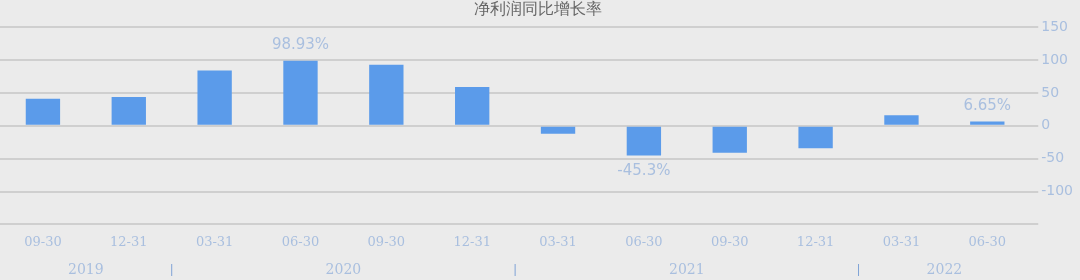 The height and width of the screenshot is (280, 1080). Describe the element at coordinates (1046, 124) in the screenshot. I see `y-tick-label: 0` at that location.